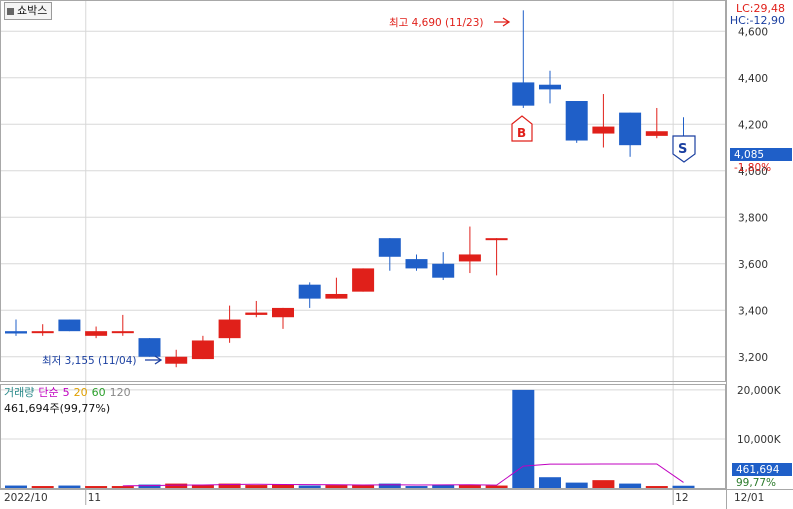 The height and width of the screenshot is (509, 793). I want to click on volume-legend-ma120: 120, so click(120, 392).